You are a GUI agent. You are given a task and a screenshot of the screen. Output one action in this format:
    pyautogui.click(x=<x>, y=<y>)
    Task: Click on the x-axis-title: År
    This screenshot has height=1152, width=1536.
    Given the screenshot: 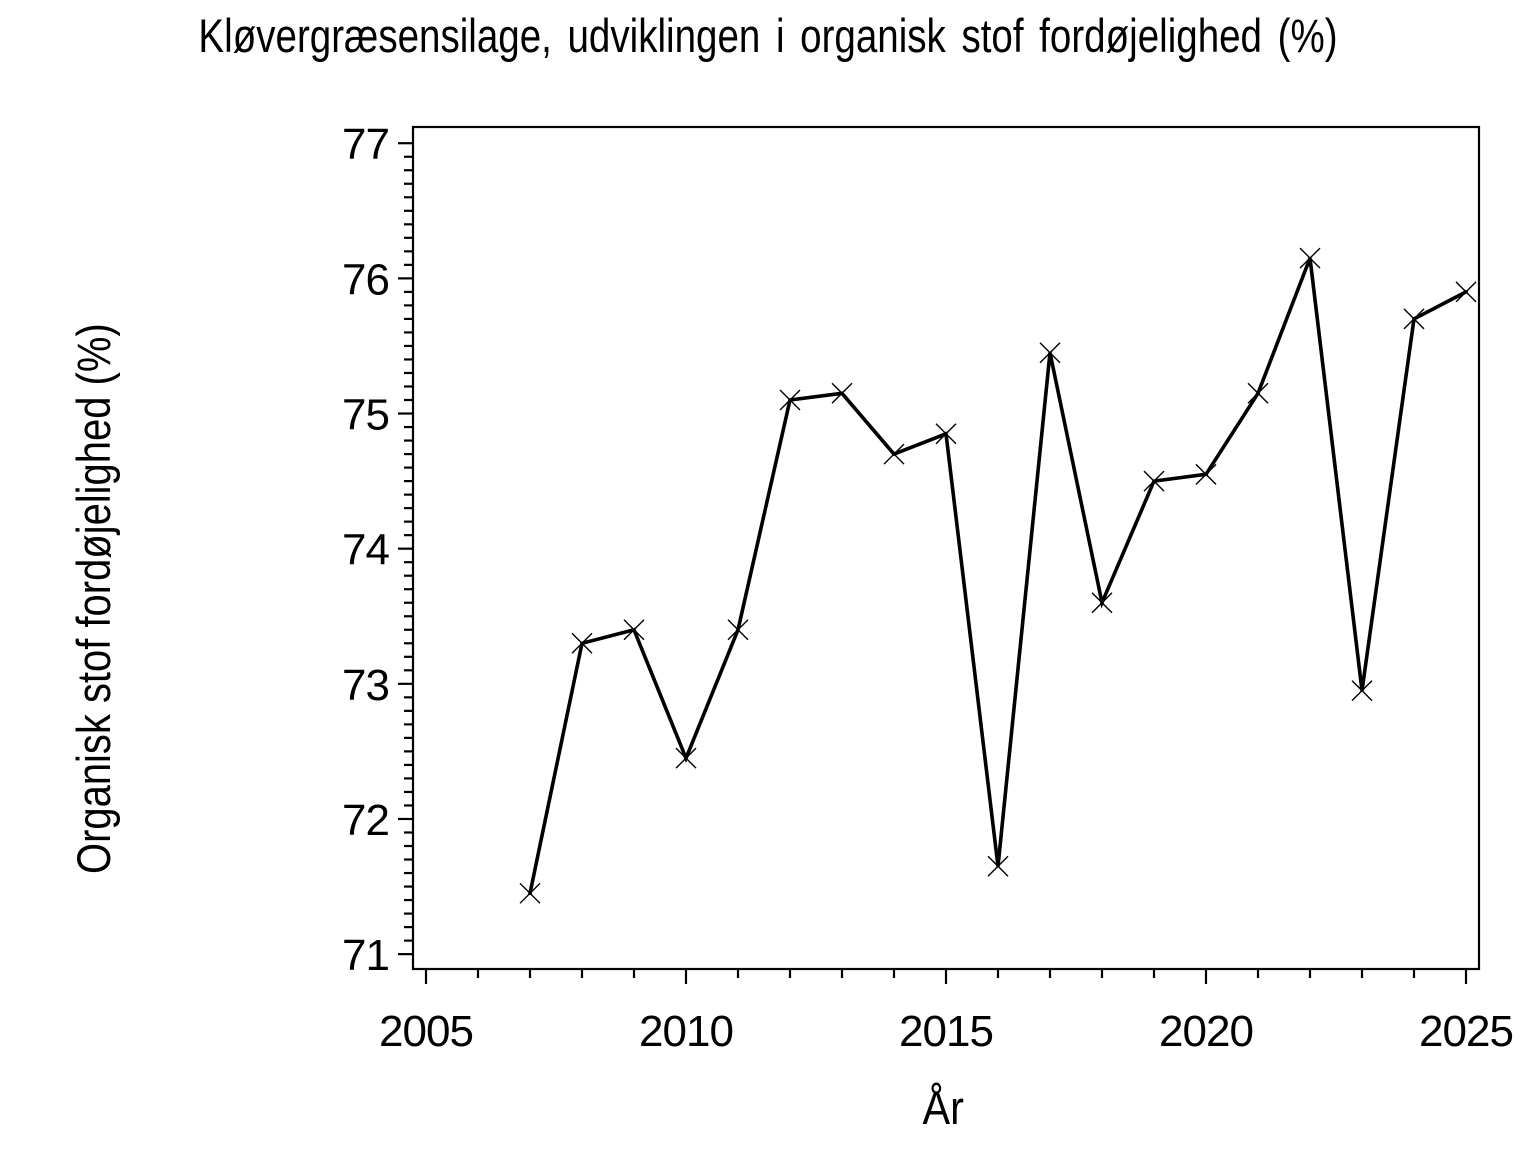 What is the action you would take?
    pyautogui.click(x=943, y=1107)
    